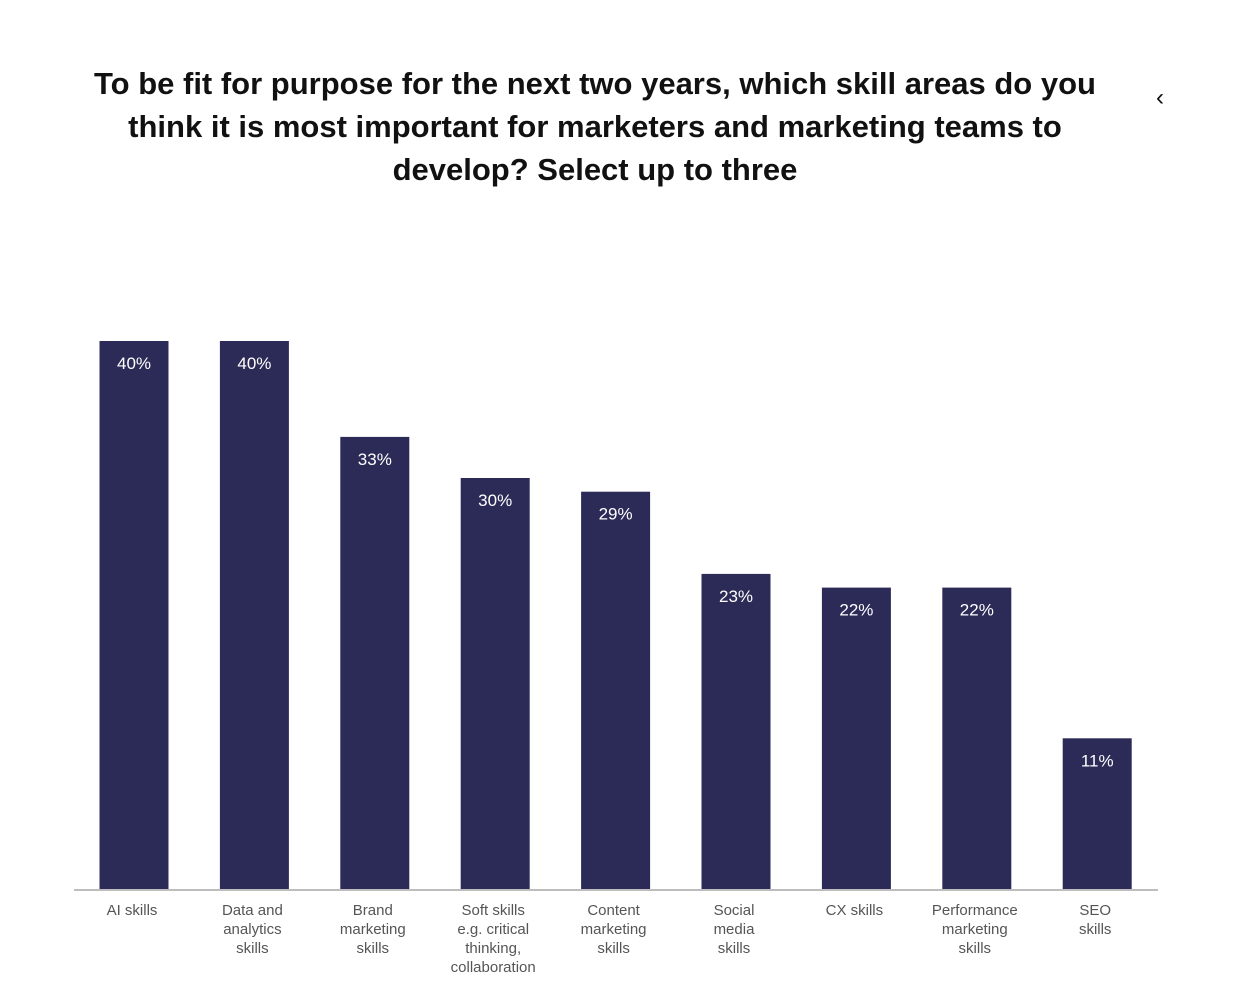 The height and width of the screenshot is (1000, 1249). Describe the element at coordinates (134, 363) in the screenshot. I see `data-label-0: 40%` at that location.